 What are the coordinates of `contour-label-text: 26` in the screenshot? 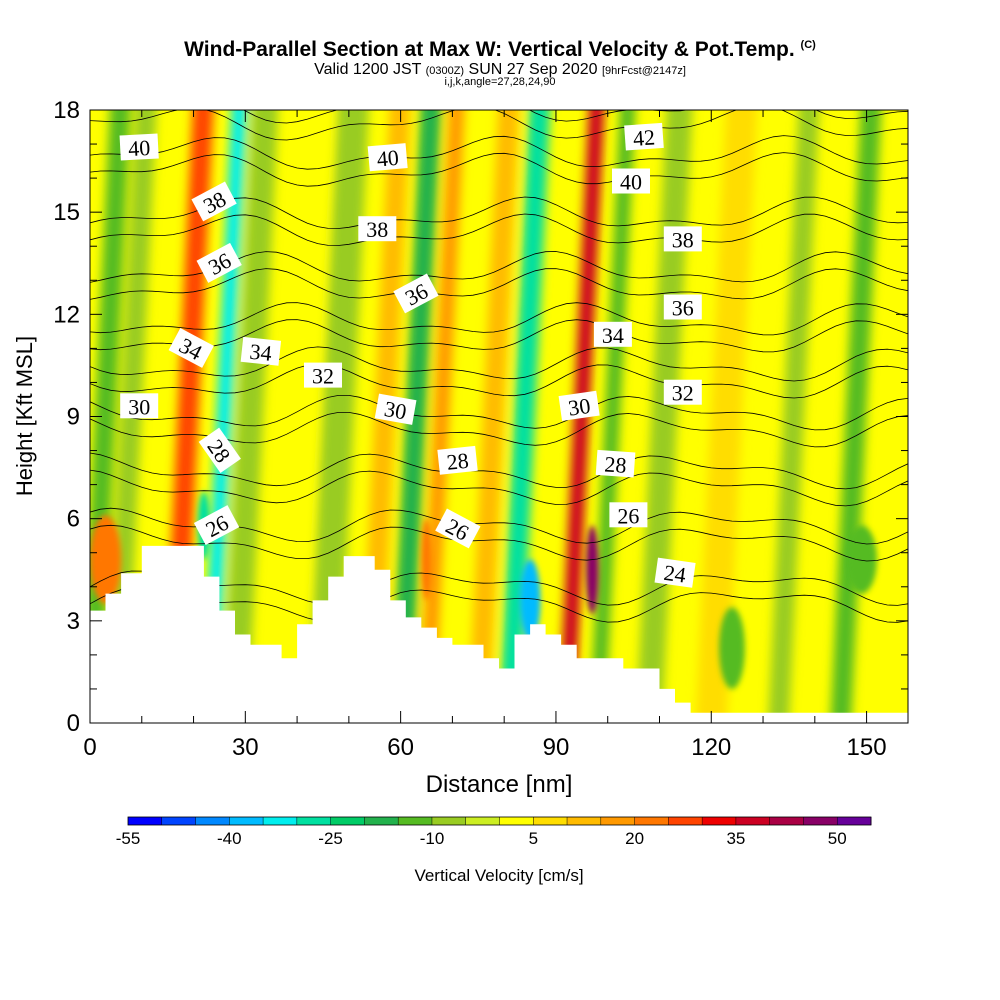 It's located at (628, 515).